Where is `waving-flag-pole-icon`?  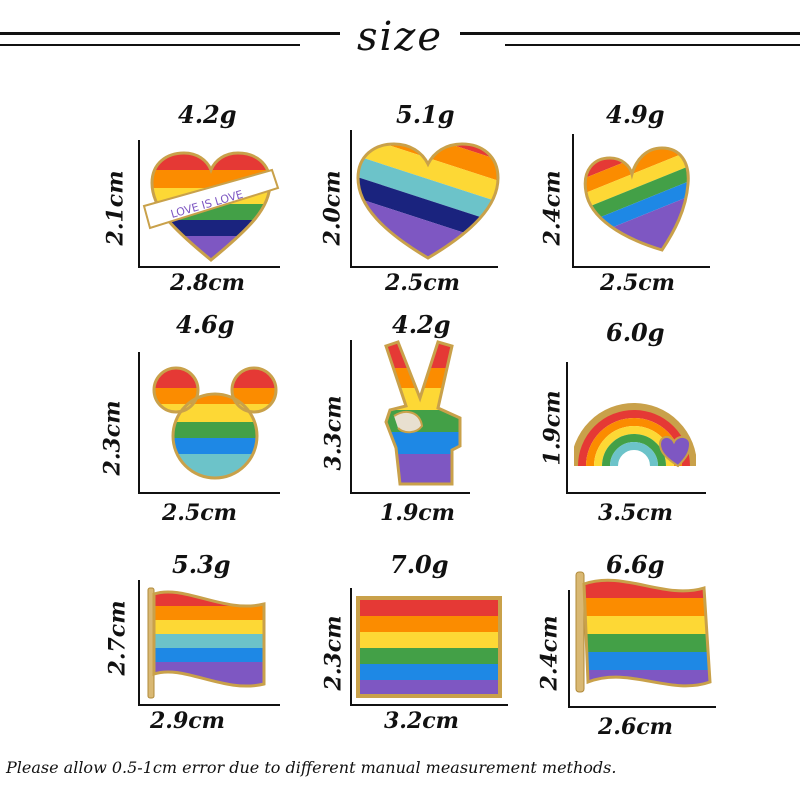
waving-flag-pole-icon is located at coordinates (643, 632).